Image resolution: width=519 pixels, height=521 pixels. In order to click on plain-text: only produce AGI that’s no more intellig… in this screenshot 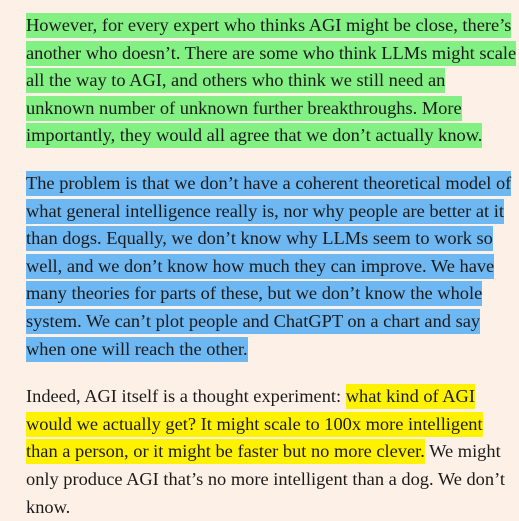, I will do `click(265, 478)`.